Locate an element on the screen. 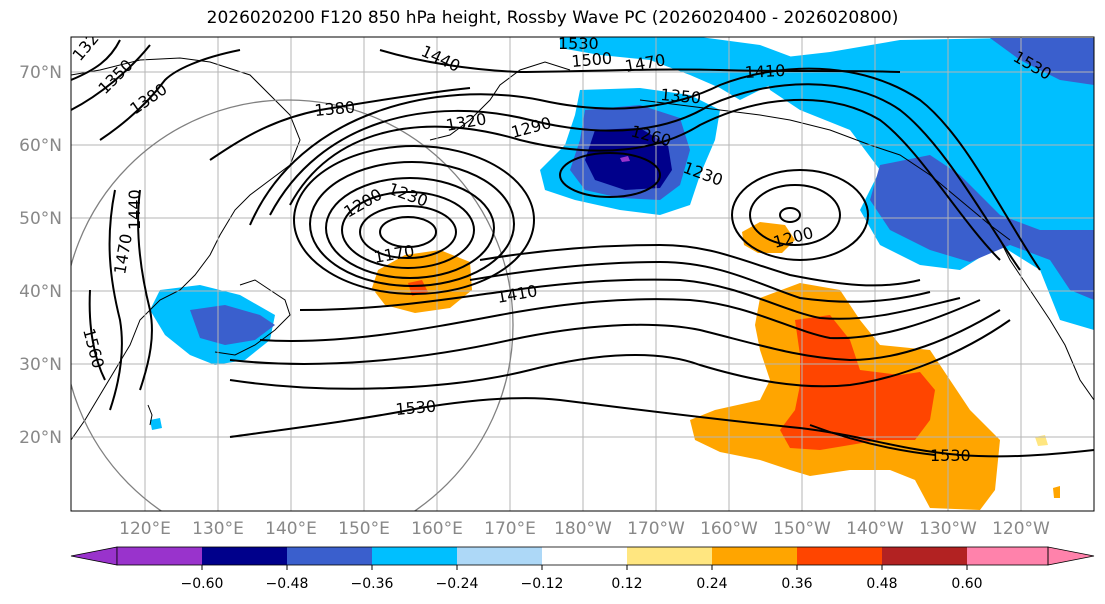  lon-label: 150°E is located at coordinates (364, 529).